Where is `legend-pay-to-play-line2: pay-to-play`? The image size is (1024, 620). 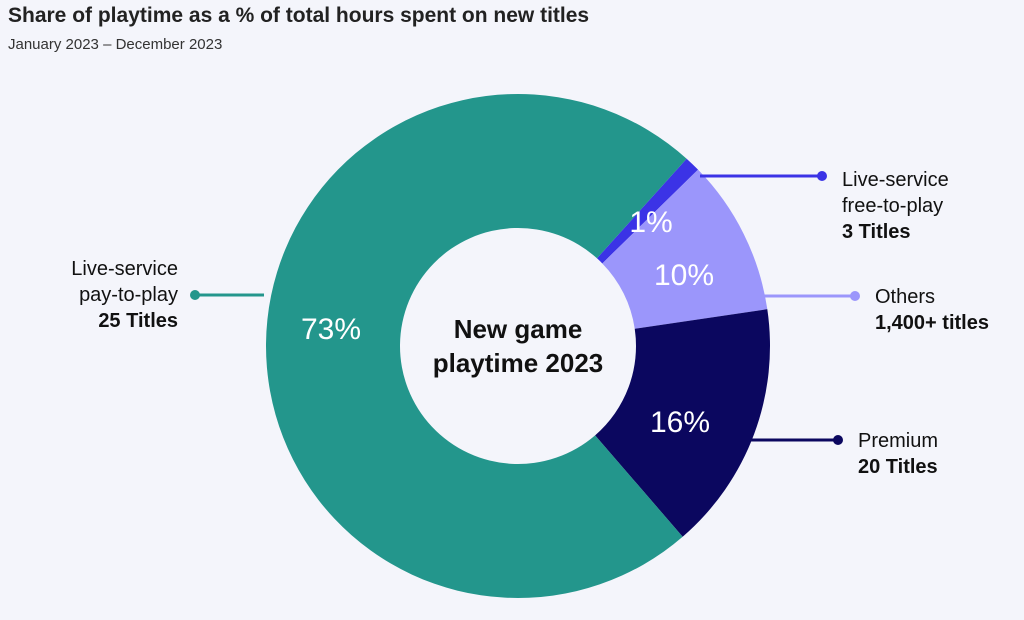
legend-pay-to-play-line2: pay-to-play is located at coordinates (128, 295).